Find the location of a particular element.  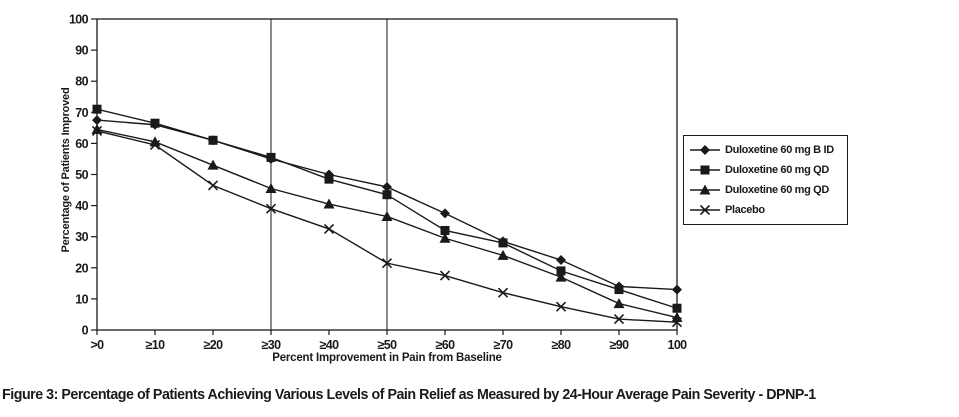

y-axis-title: Percentage of Patients Improved is located at coordinates (66, 170).